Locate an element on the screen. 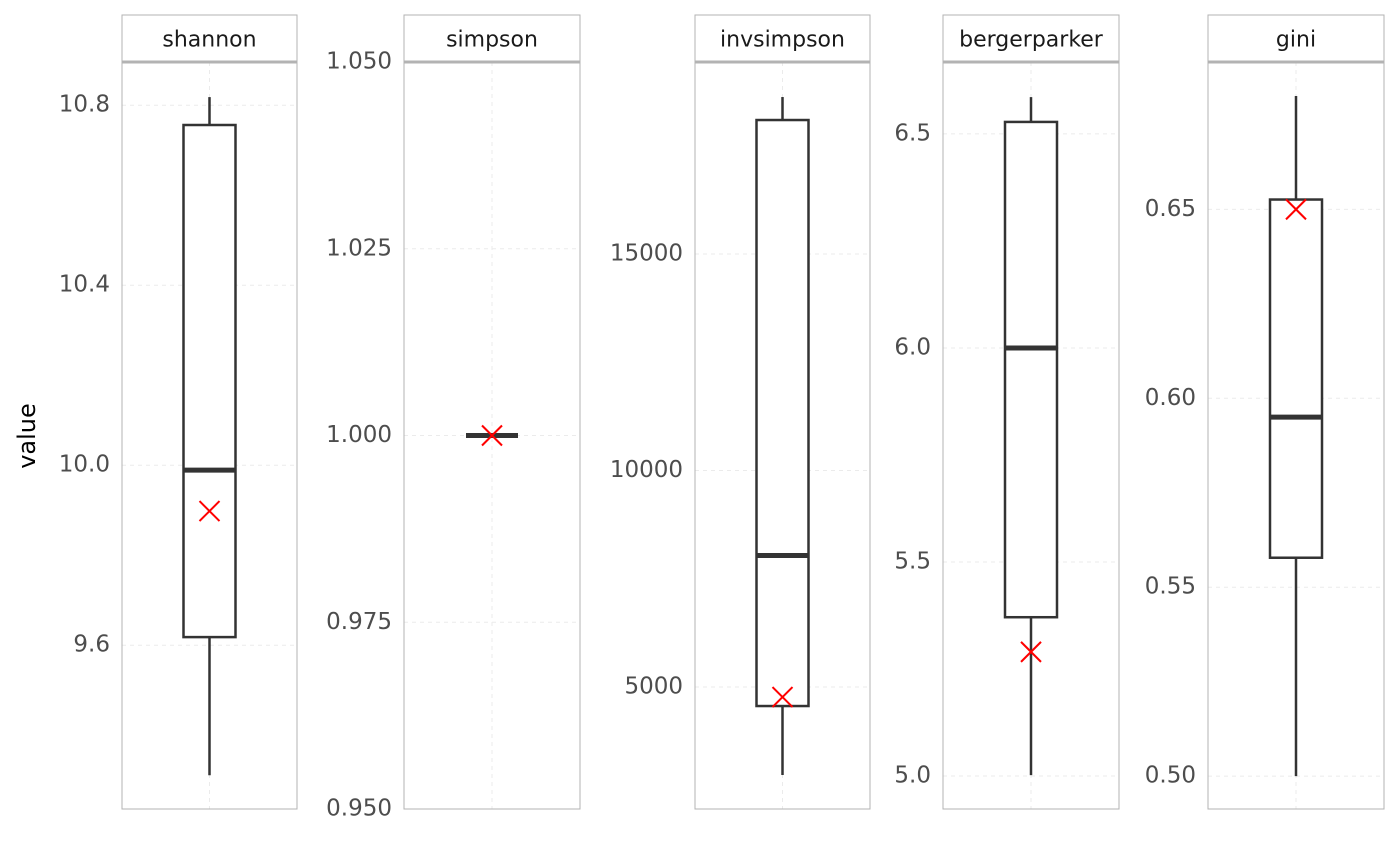 This screenshot has width=1400, height=866. y-tick-label: 15000 is located at coordinates (646, 254).